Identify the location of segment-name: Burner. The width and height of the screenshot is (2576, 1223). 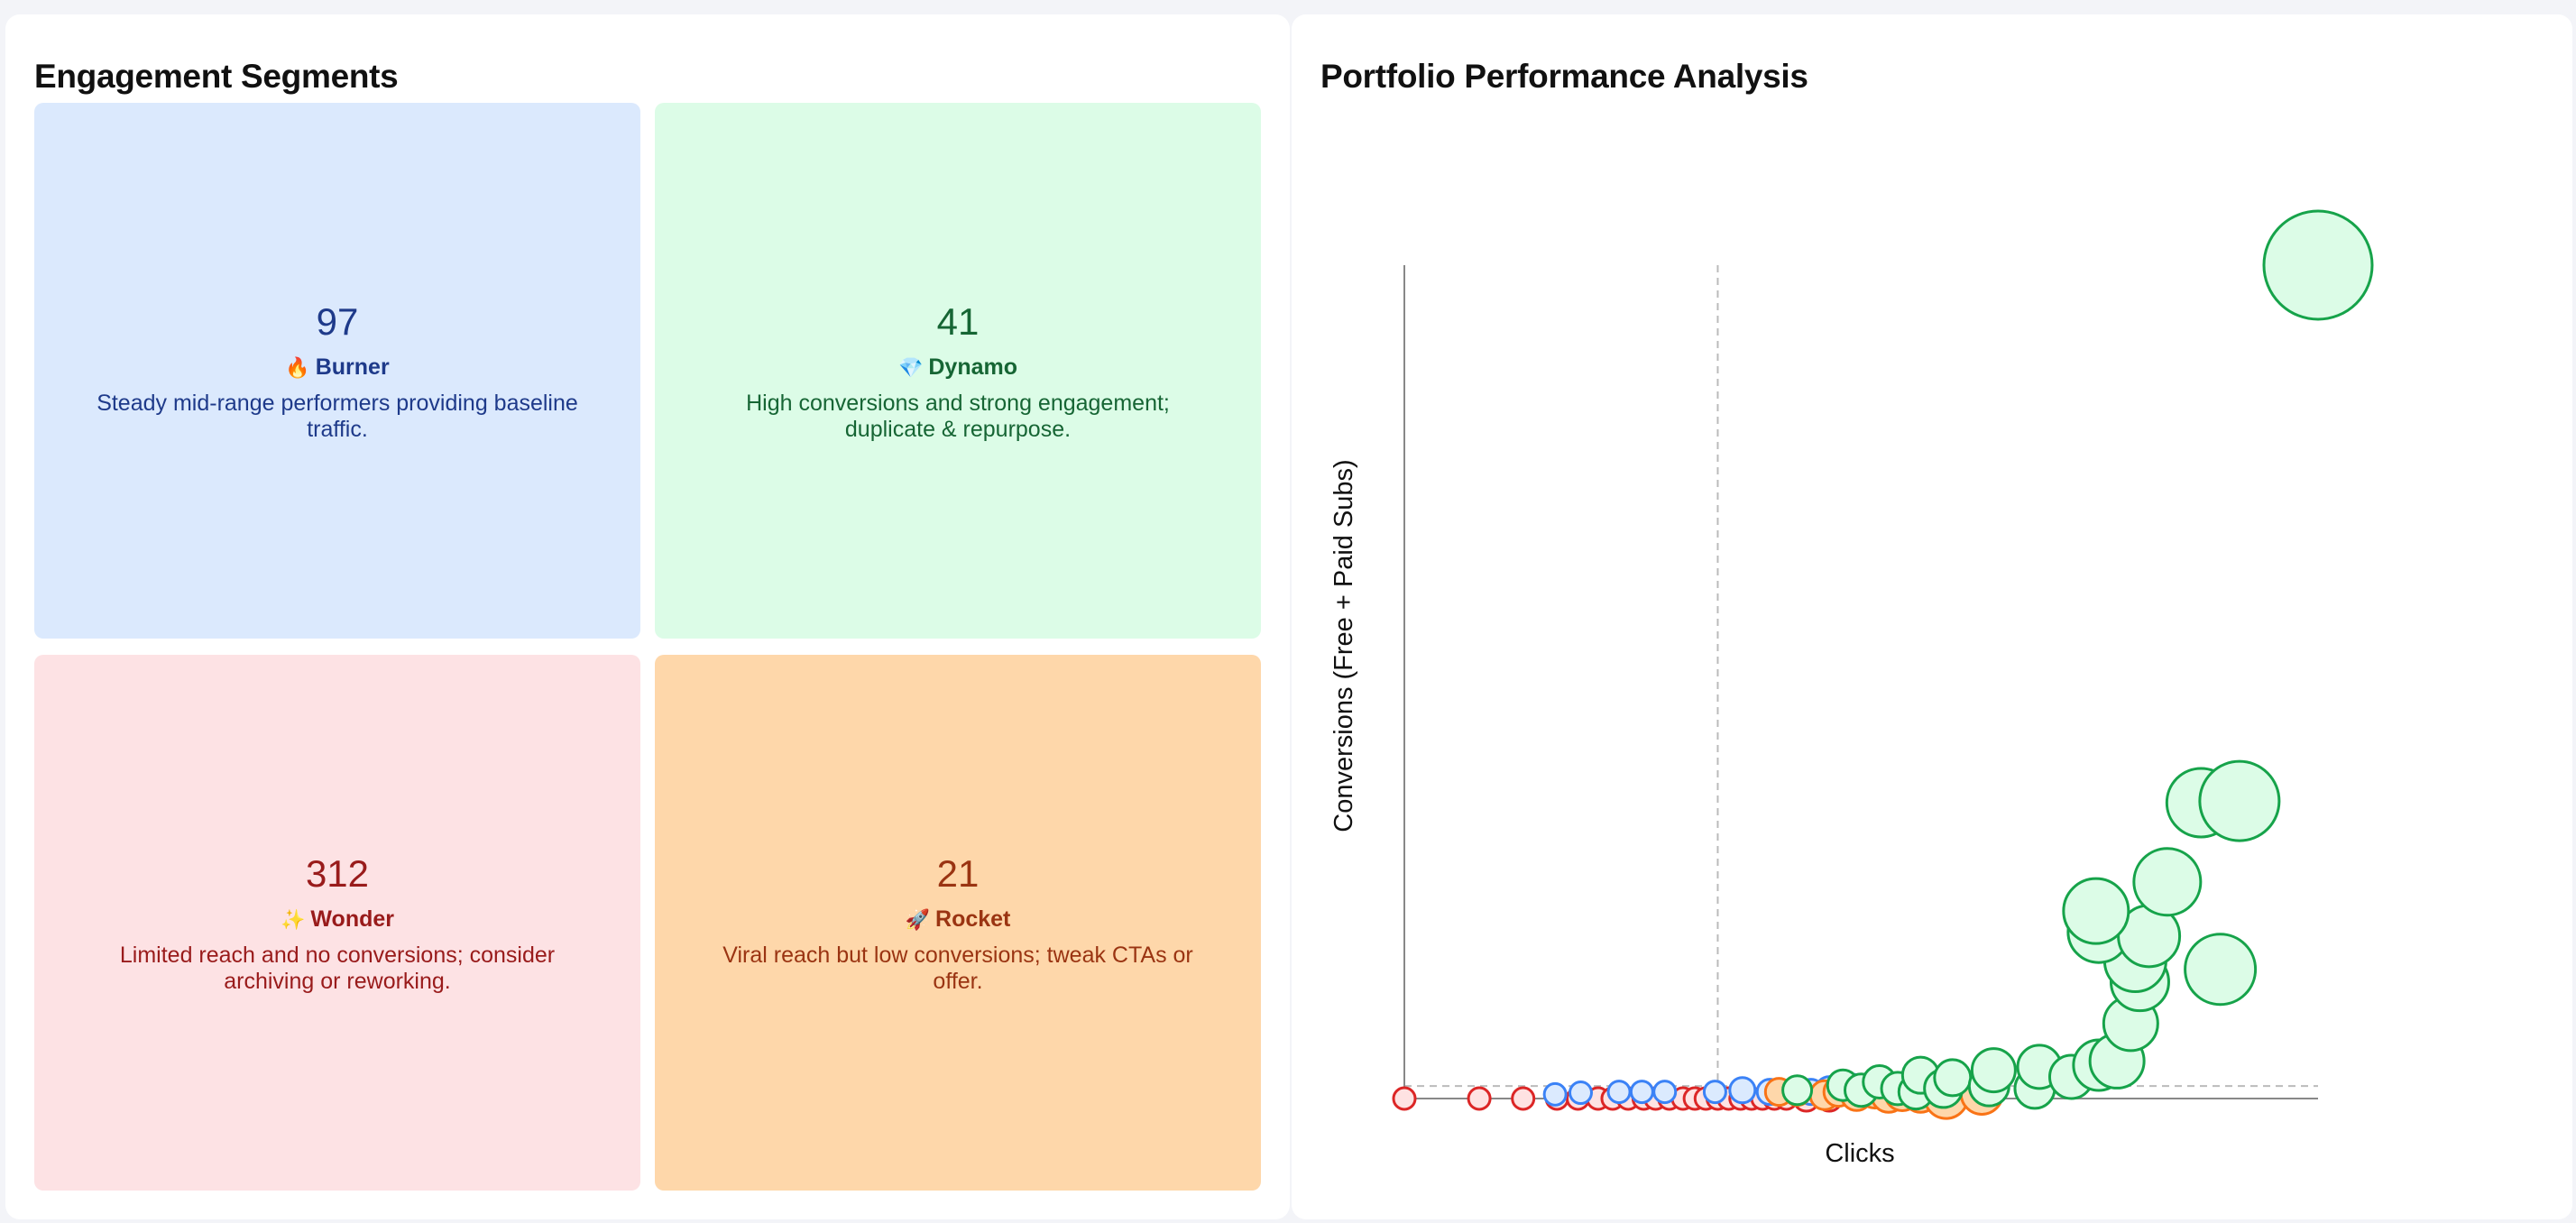
(352, 367).